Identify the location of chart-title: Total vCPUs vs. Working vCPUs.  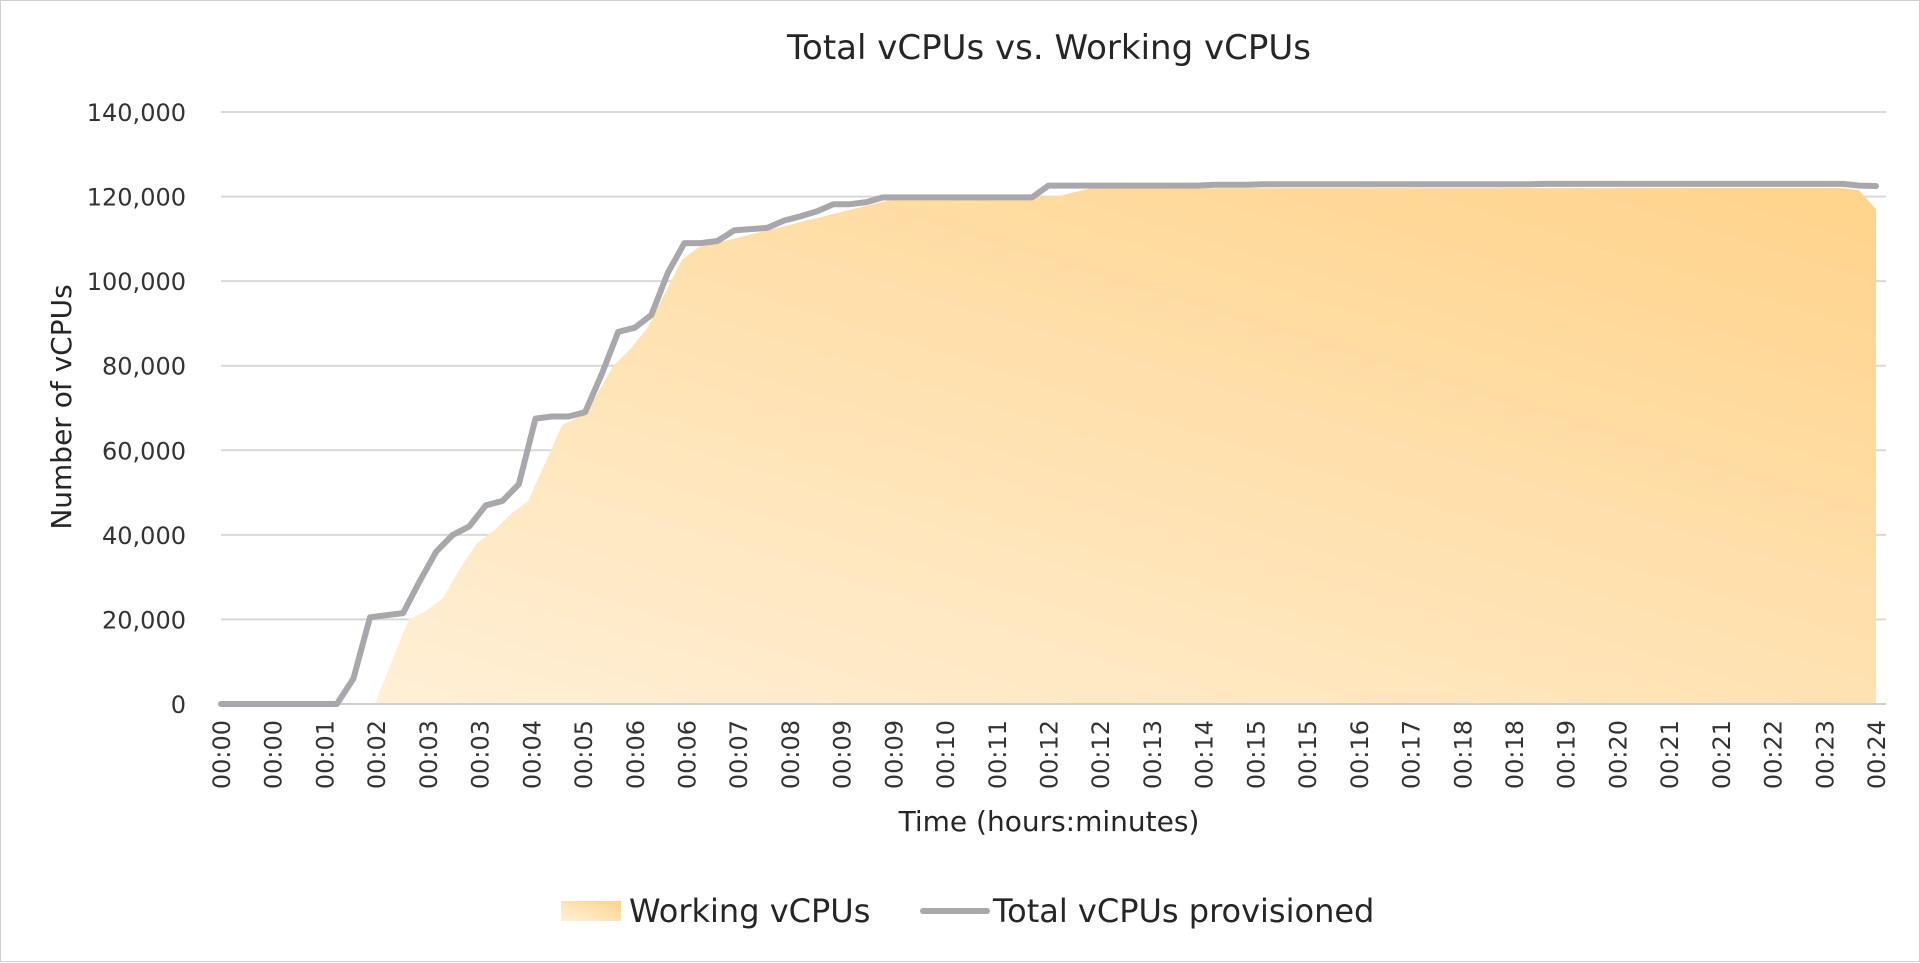
(1048, 48).